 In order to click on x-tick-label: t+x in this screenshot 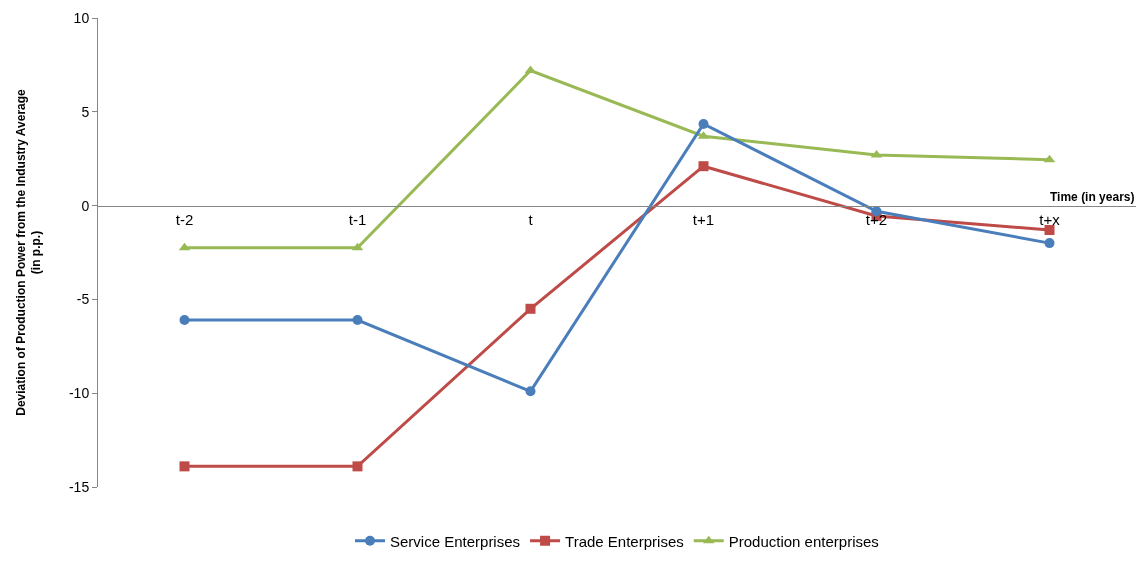, I will do `click(1050, 219)`.